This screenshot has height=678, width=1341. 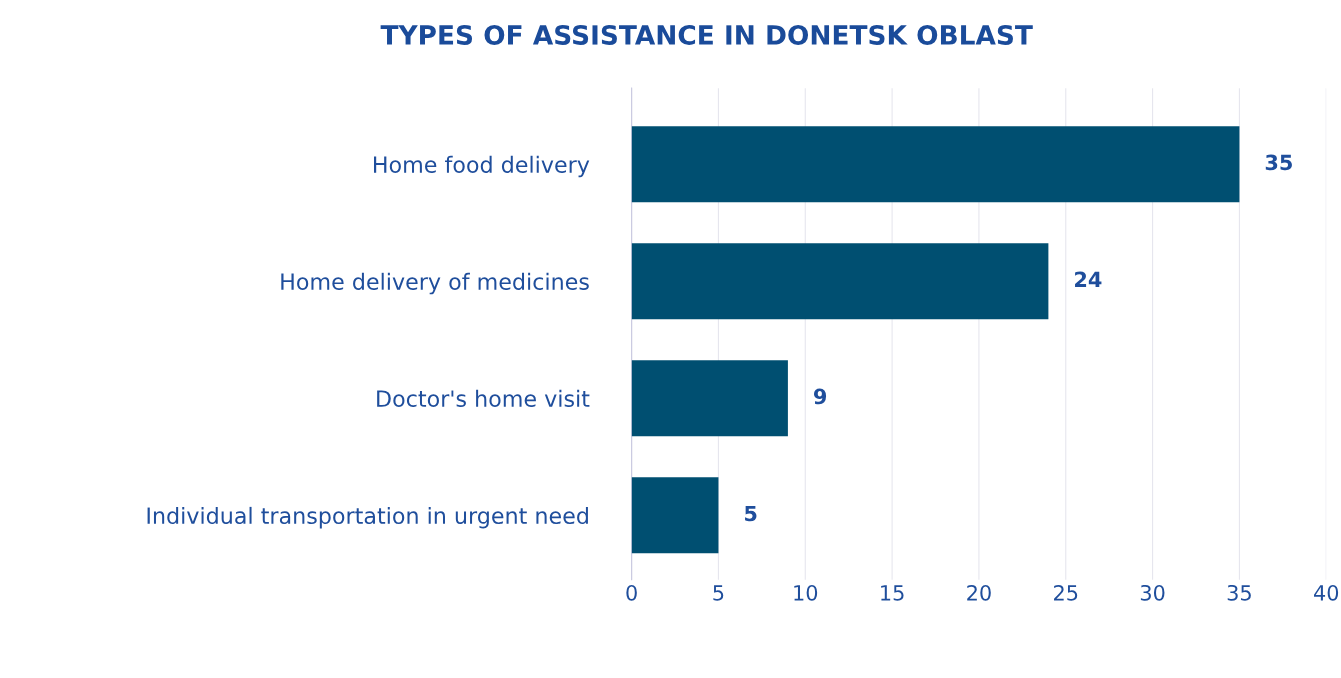 I want to click on x-tick-label: 10, so click(x=806, y=592).